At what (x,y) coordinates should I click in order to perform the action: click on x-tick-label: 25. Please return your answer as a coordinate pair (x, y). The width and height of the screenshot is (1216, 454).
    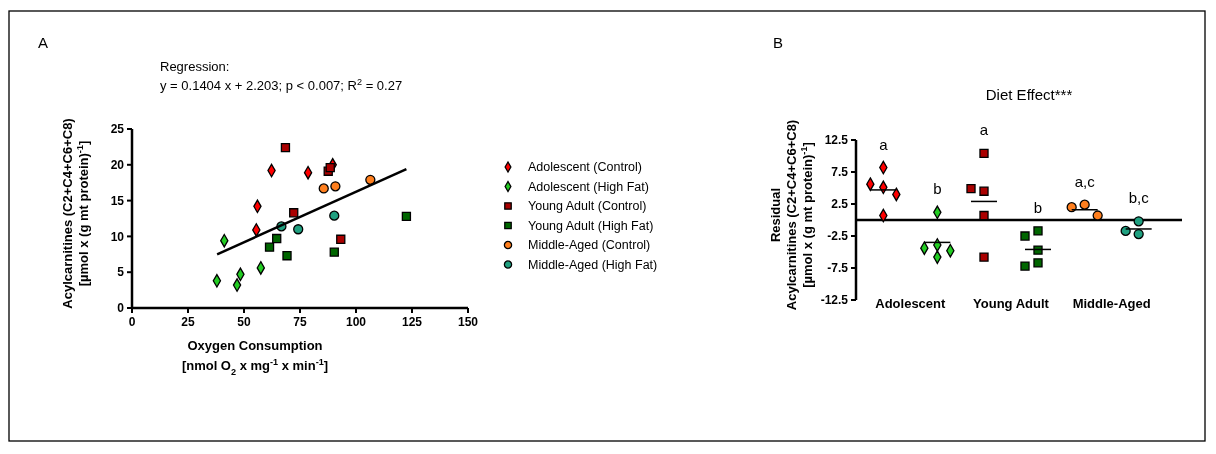
    Looking at the image, I should click on (188, 322).